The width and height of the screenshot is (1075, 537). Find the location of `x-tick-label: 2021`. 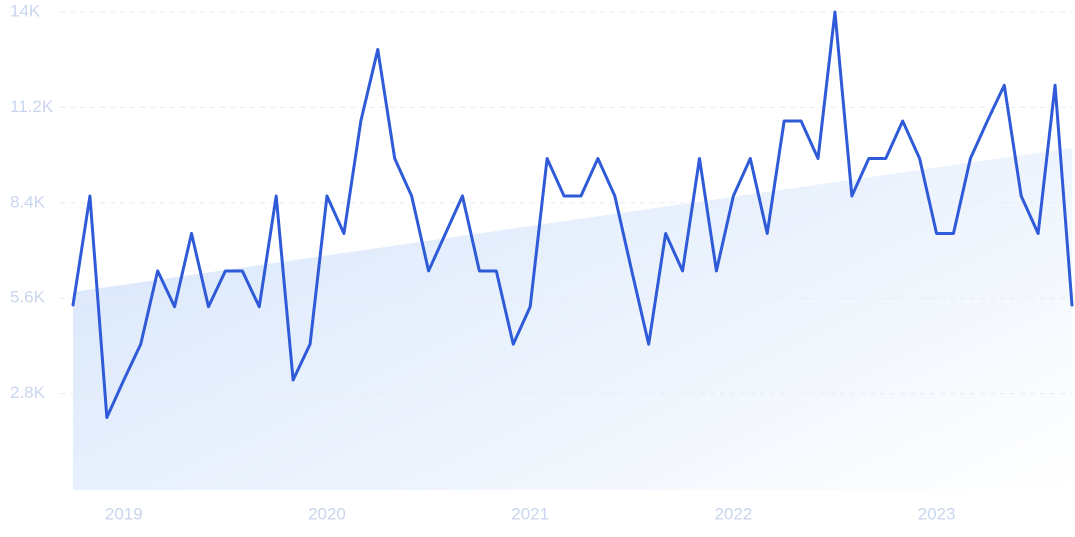

x-tick-label: 2021 is located at coordinates (530, 513).